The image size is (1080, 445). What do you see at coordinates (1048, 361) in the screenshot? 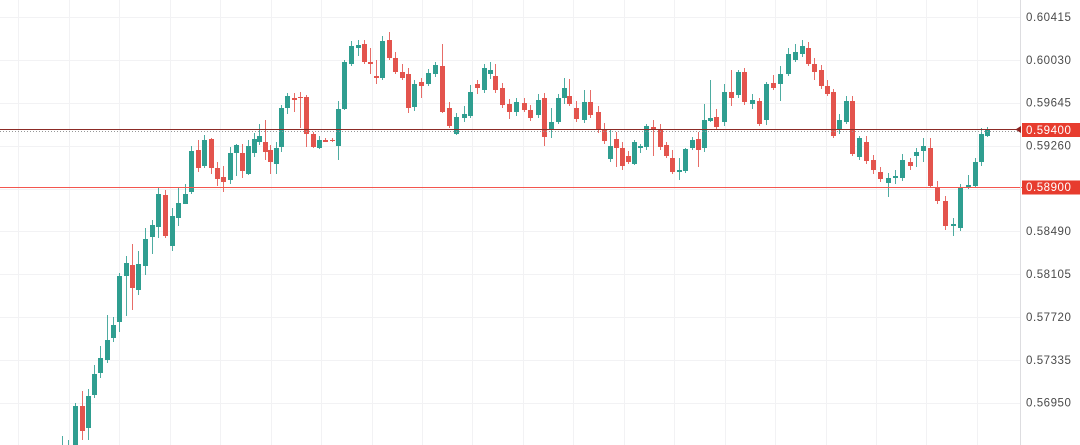
I see `svg-text: 0.57335` at bounding box center [1048, 361].